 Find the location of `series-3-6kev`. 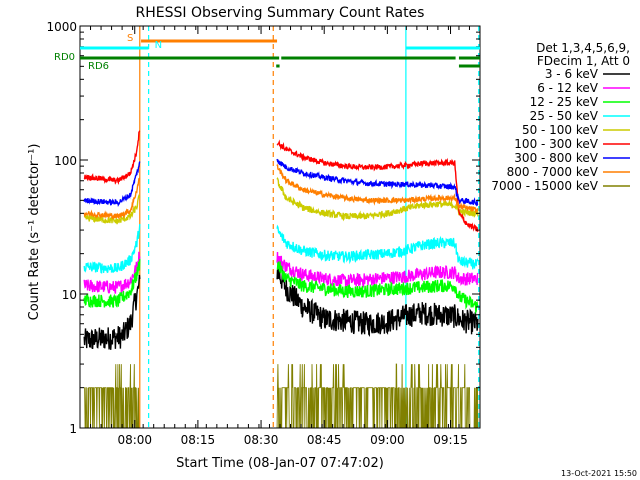

series-3-6kev is located at coordinates (281, 309).